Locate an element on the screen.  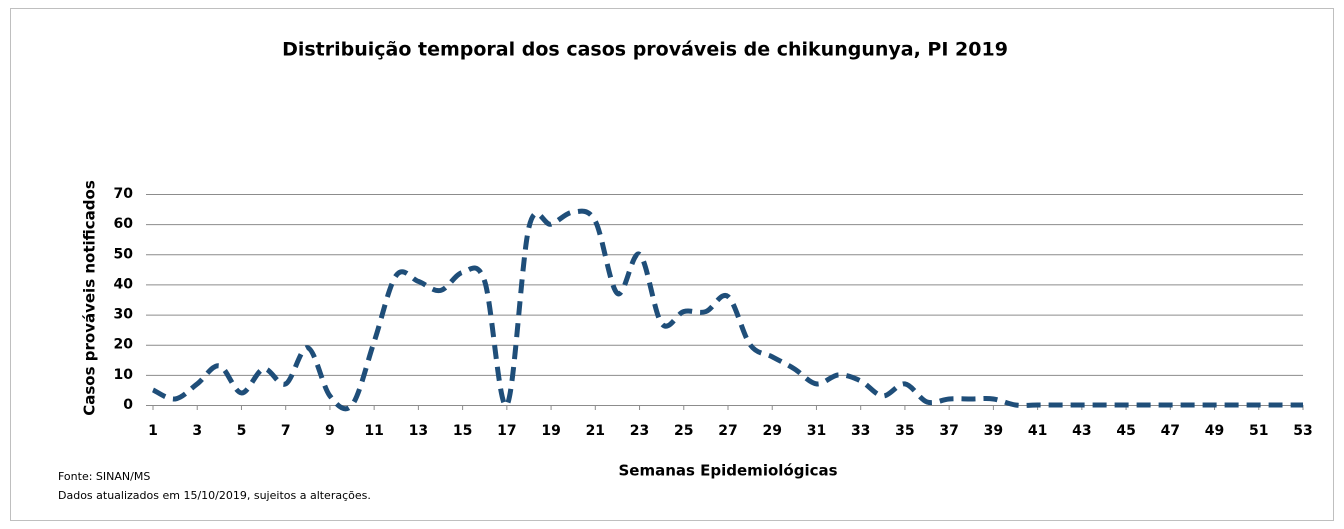
x-tick-label: 45 is located at coordinates (1125, 431).